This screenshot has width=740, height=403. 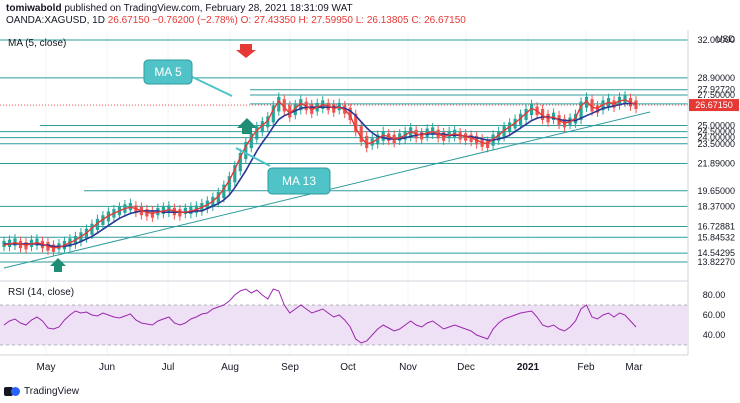 I want to click on price-axis-label: 14.54295, so click(x=716, y=253).